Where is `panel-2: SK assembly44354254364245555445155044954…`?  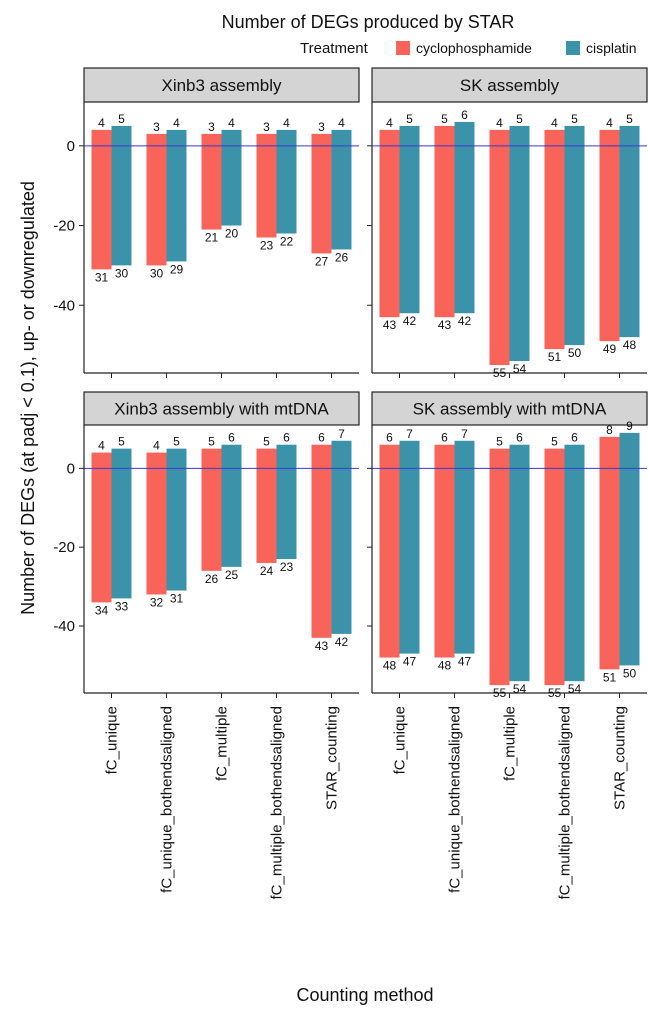
panel-2: SK assembly44354254364245555445155044954… is located at coordinates (507, 223).